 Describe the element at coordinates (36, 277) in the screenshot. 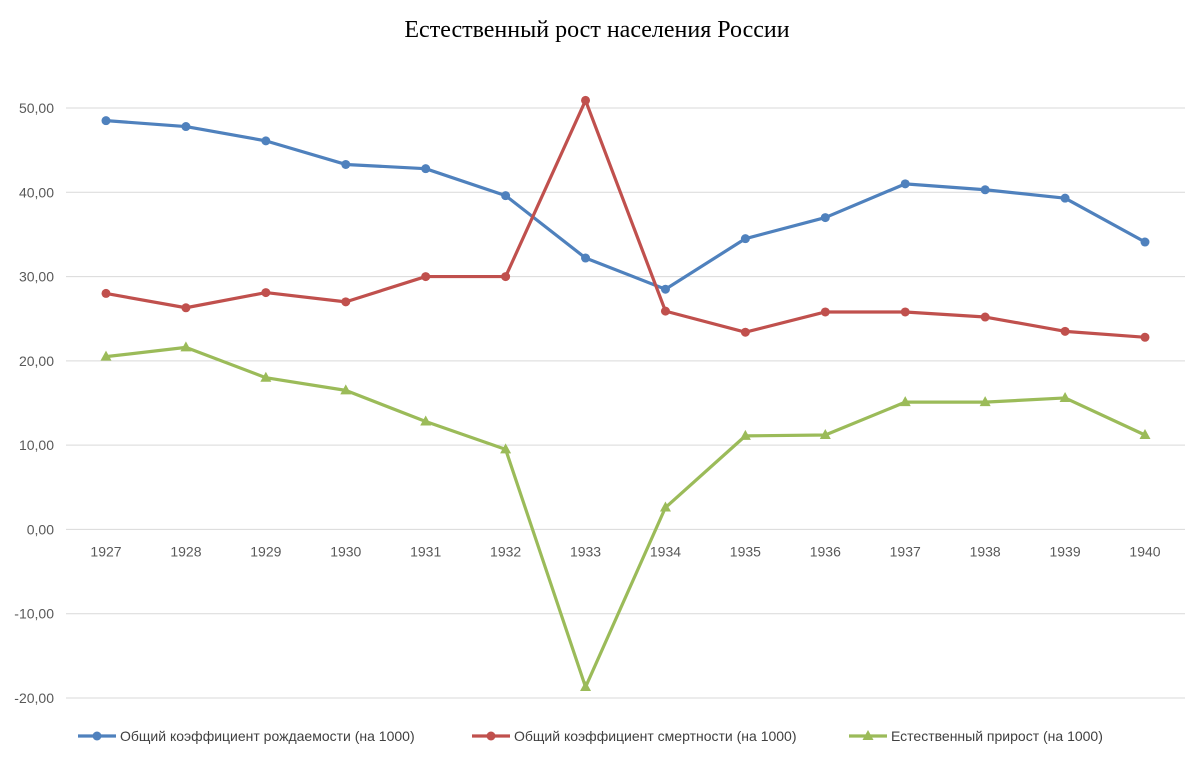

I see `y-tick-label: 30,00` at that location.